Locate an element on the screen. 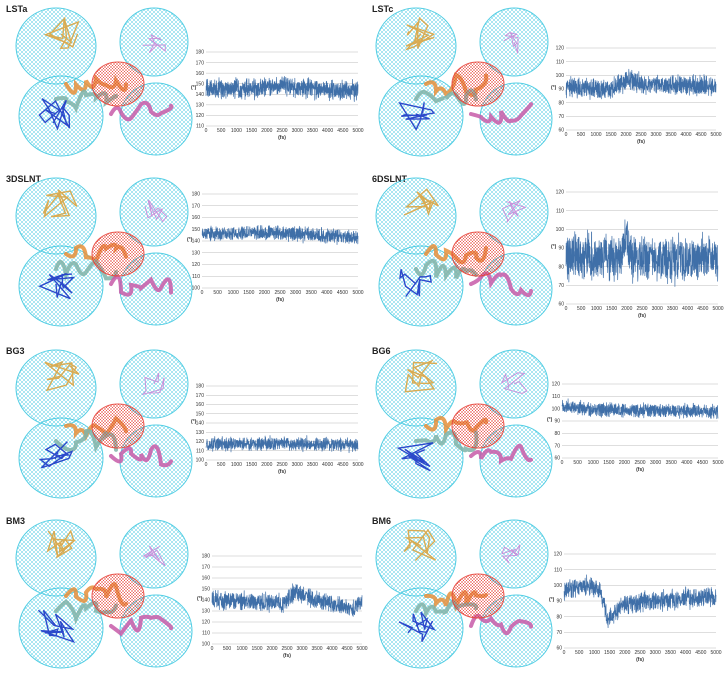 The height and width of the screenshot is (694, 726). y-tick-label: 150 is located at coordinates (196, 230).